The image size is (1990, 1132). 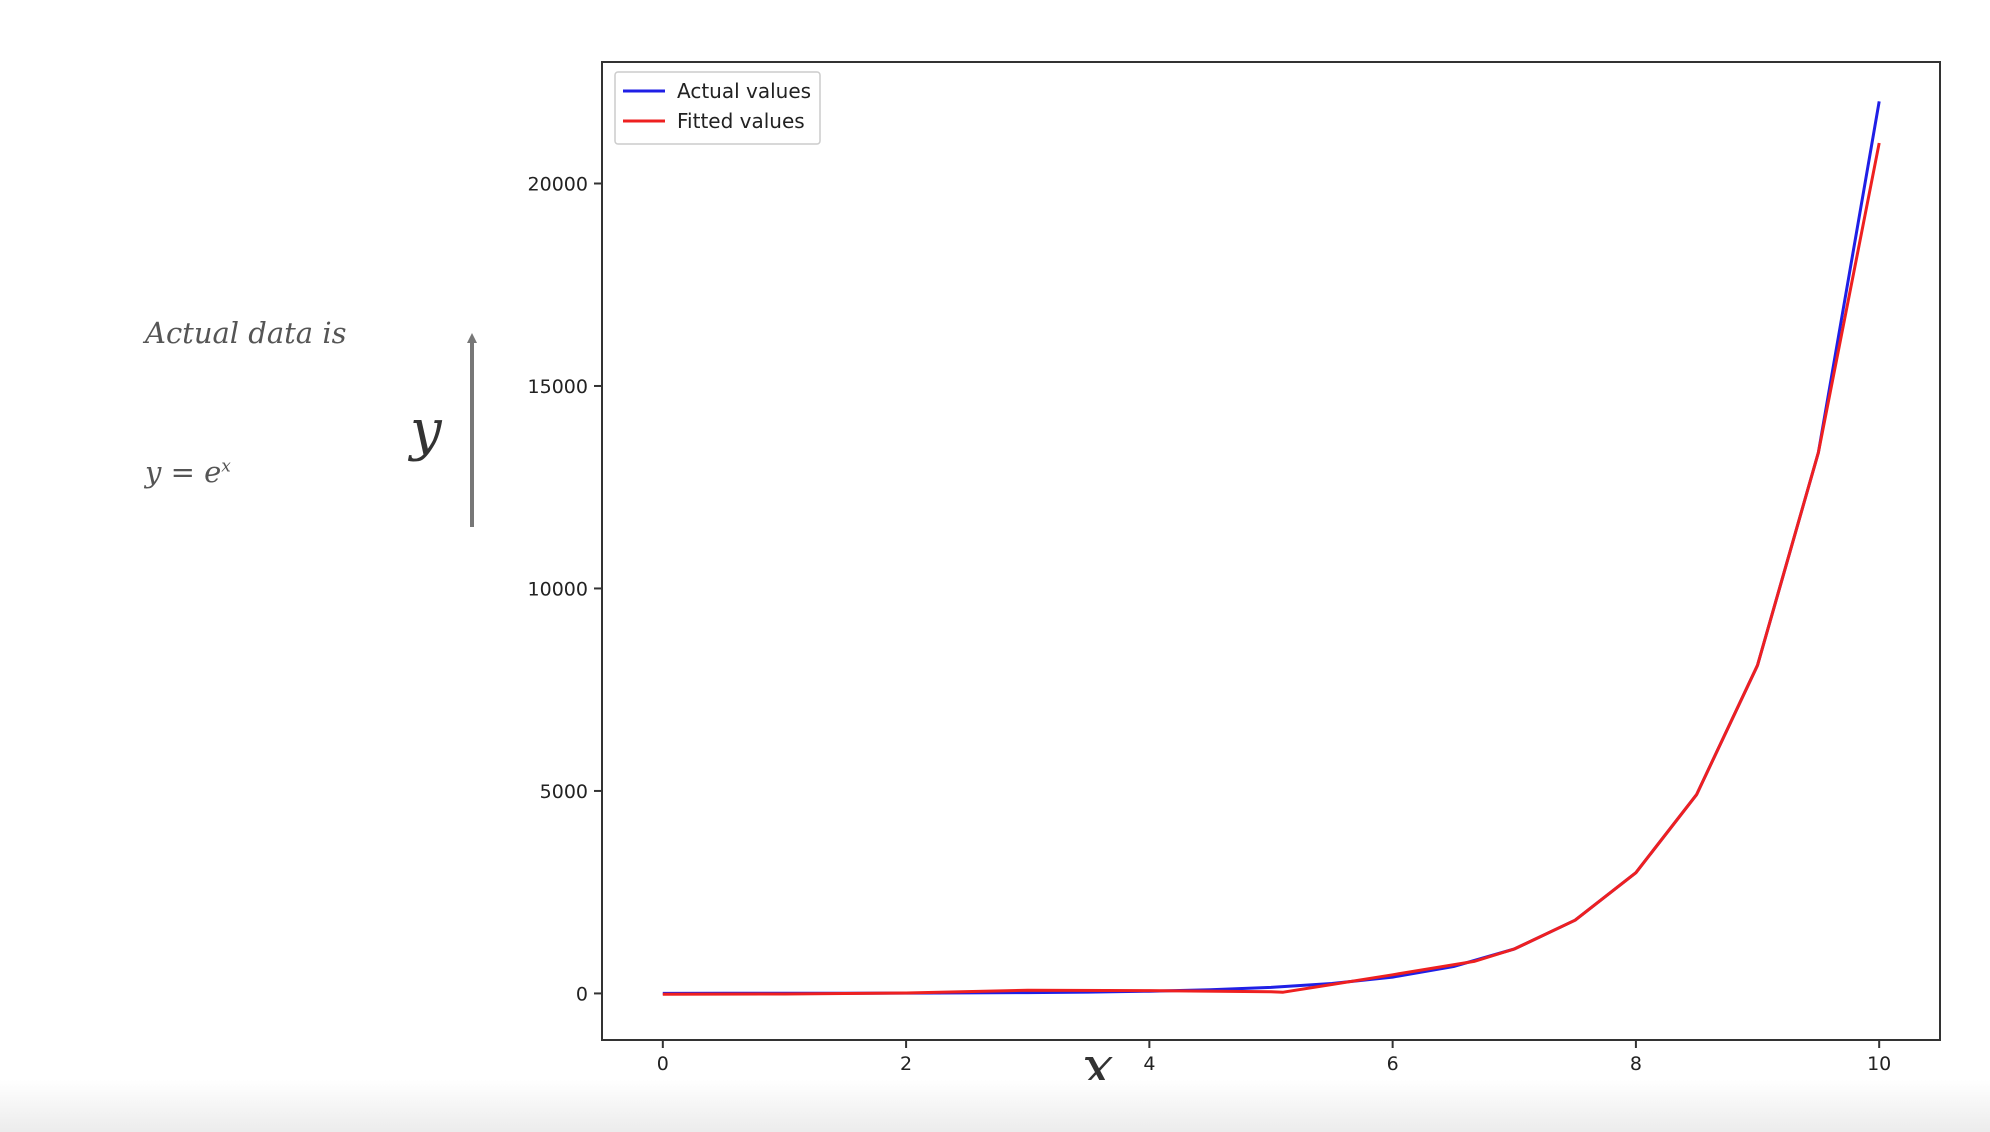 What do you see at coordinates (744, 91) in the screenshot?
I see `legend-label: Actual values` at bounding box center [744, 91].